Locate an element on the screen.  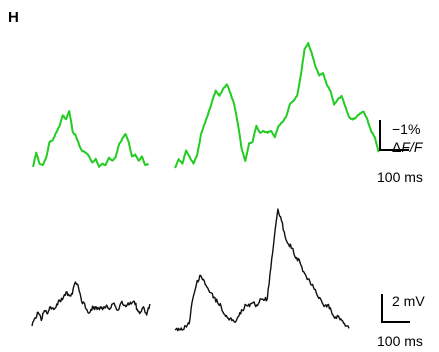
fluorescence-amp-label: −1% is located at coordinates (406, 129).